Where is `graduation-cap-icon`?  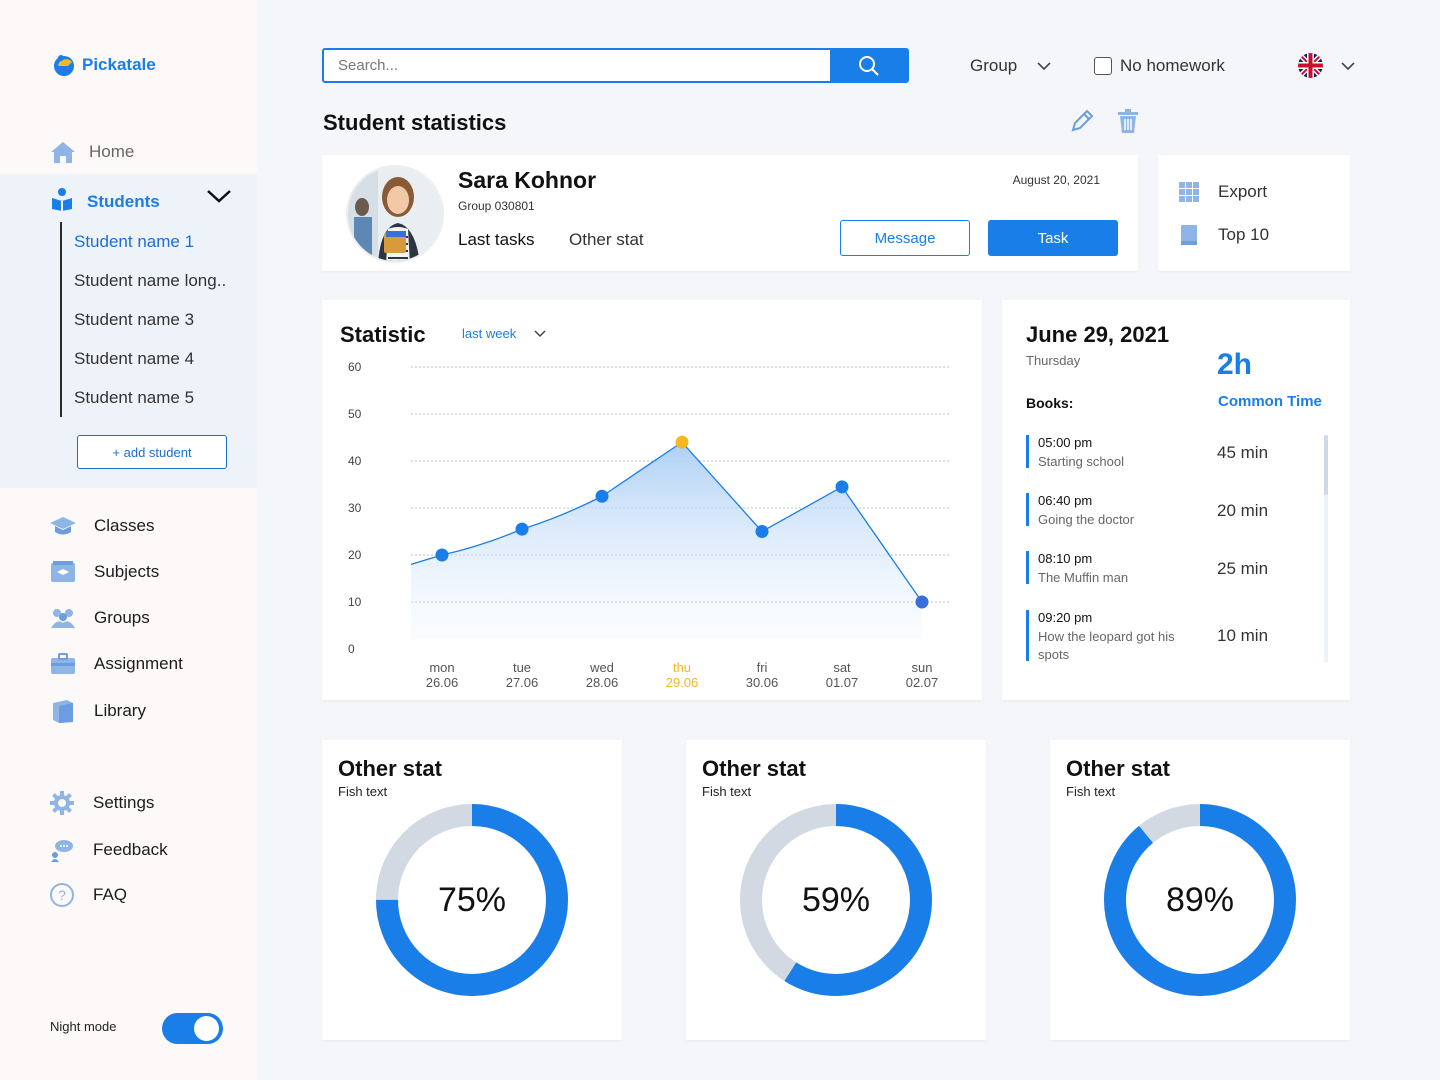 graduation-cap-icon is located at coordinates (63, 526).